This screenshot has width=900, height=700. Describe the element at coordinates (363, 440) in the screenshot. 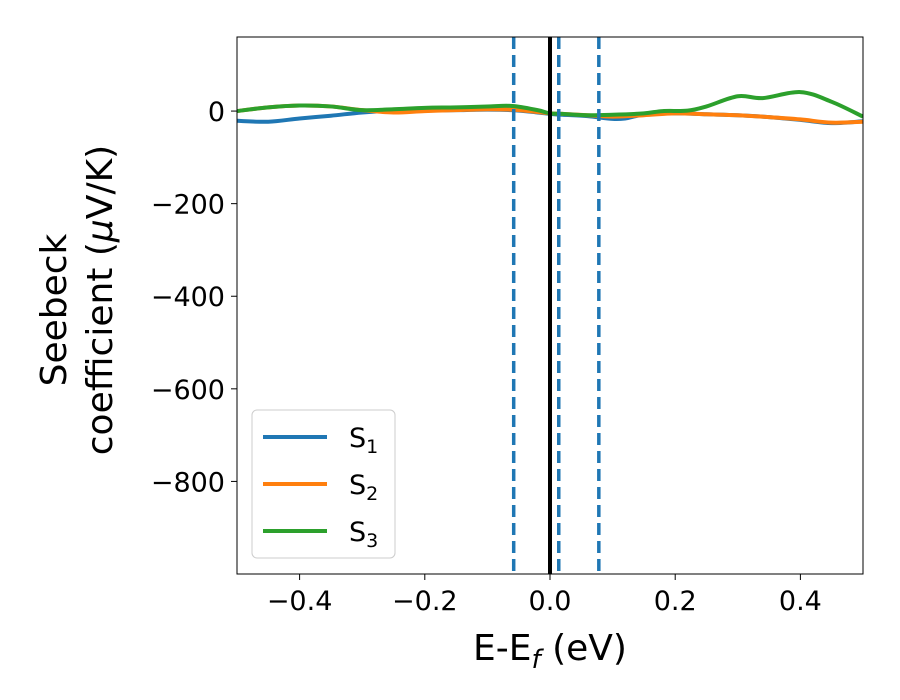

I see `legend-label-s1: S1` at that location.